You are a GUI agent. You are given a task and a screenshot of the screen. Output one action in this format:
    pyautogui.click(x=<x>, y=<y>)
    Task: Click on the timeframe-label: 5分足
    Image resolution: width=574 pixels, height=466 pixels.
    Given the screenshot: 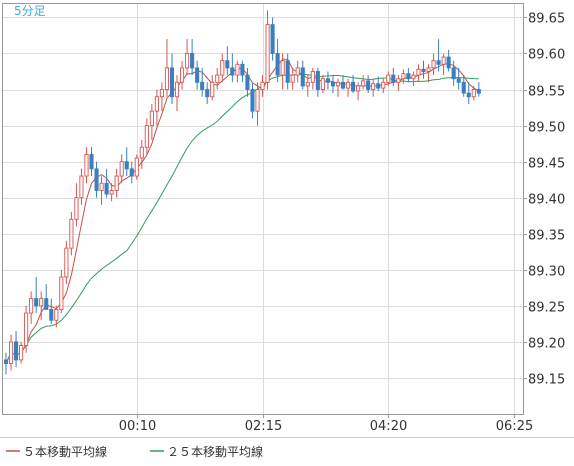 What is the action you would take?
    pyautogui.click(x=30, y=11)
    